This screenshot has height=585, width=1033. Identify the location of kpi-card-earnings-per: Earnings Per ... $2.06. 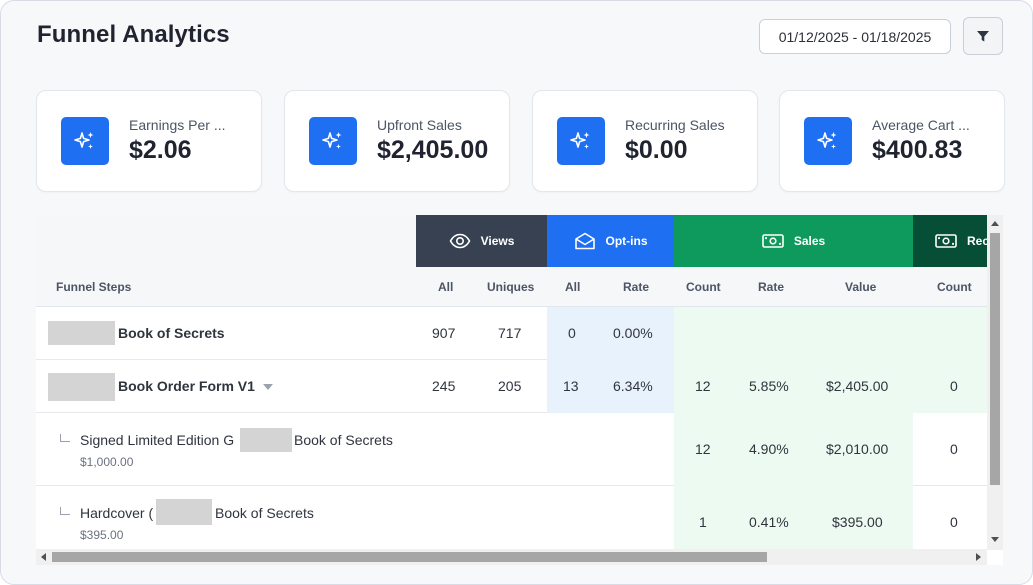
(149, 141).